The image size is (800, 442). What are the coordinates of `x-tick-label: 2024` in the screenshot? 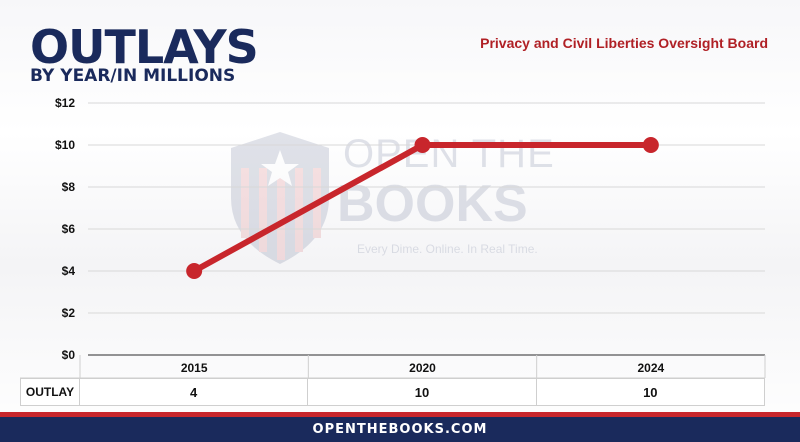 It's located at (650, 368).